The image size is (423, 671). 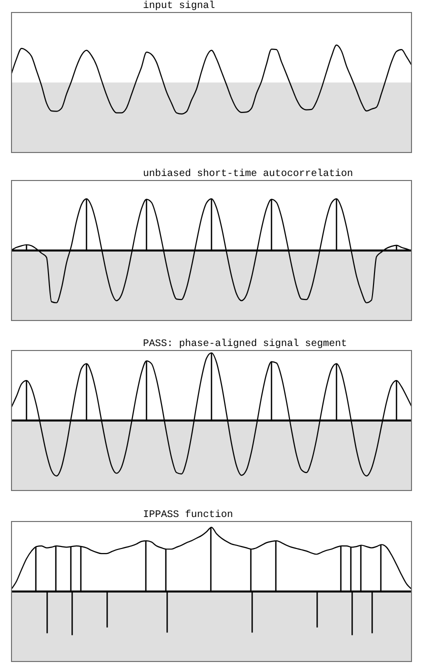 What do you see at coordinates (179, 6) in the screenshot?
I see `chart-title: input signal` at bounding box center [179, 6].